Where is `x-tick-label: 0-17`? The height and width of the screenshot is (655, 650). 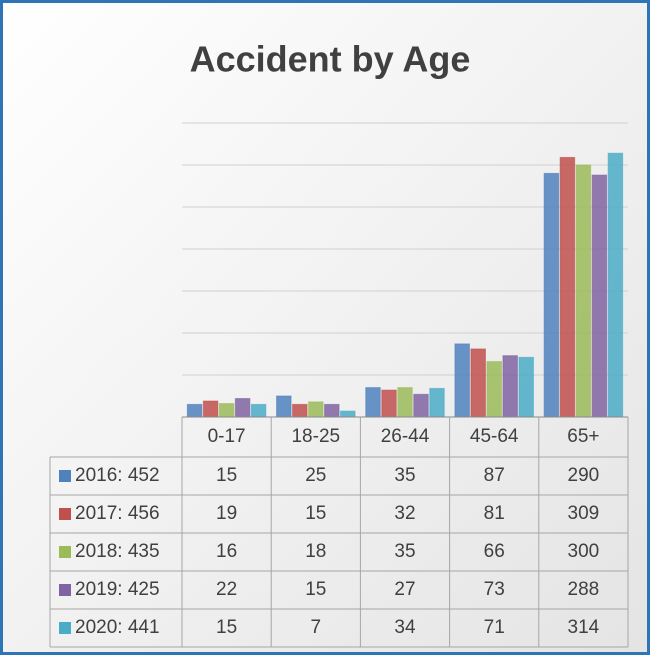 x-tick-label: 0-17 is located at coordinates (227, 436).